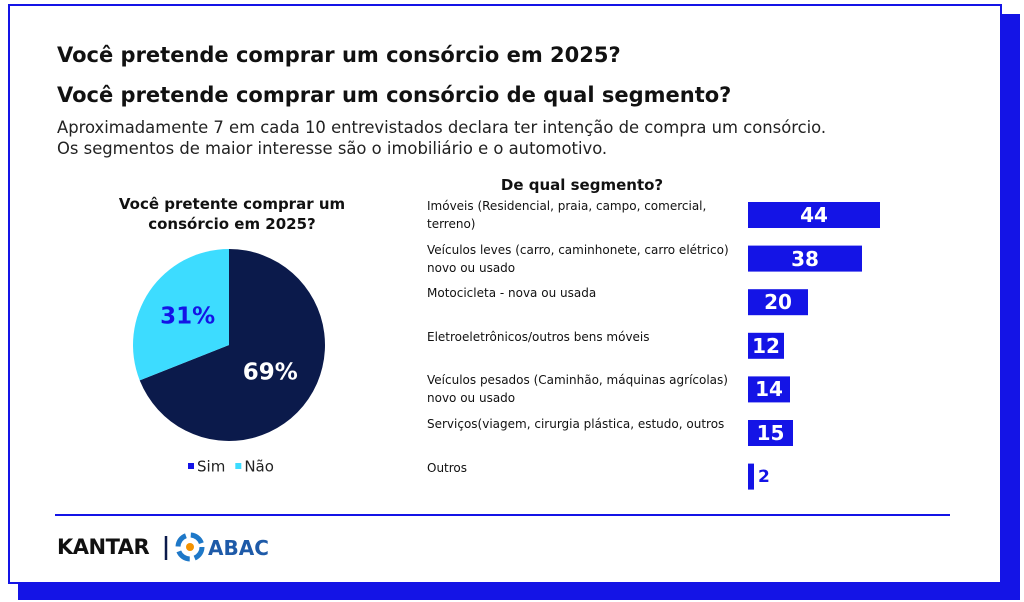 The width and height of the screenshot is (1024, 602). Describe the element at coordinates (447, 467) in the screenshot. I see `category-label: Outros` at that location.